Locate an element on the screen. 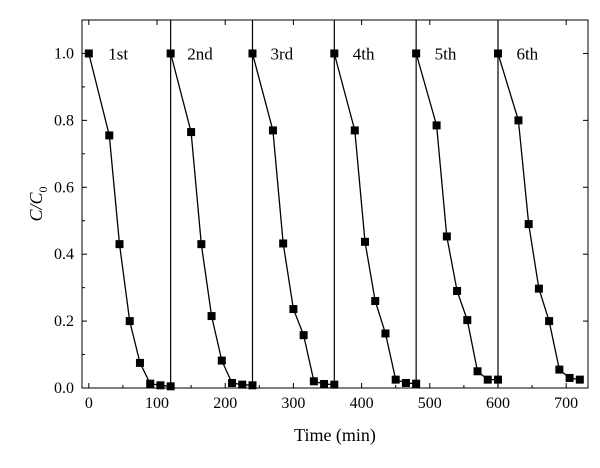  y-tick-label: 0.6 is located at coordinates (64, 187).